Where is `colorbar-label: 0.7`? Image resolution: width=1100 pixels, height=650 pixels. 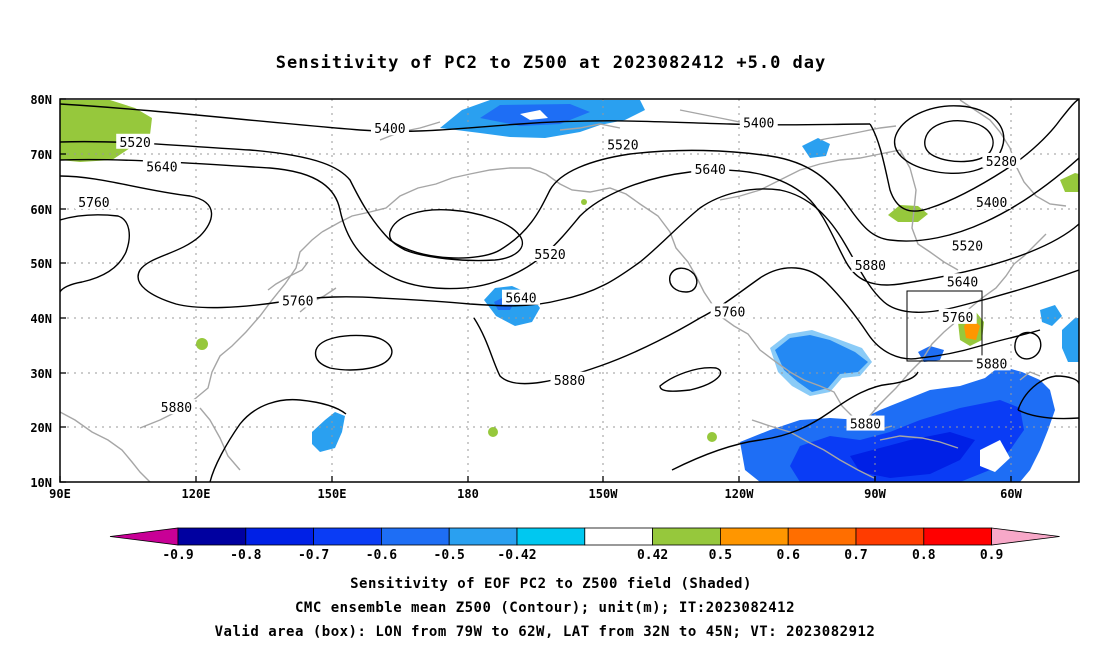
colorbar-label: 0.7 is located at coordinates (855, 555).